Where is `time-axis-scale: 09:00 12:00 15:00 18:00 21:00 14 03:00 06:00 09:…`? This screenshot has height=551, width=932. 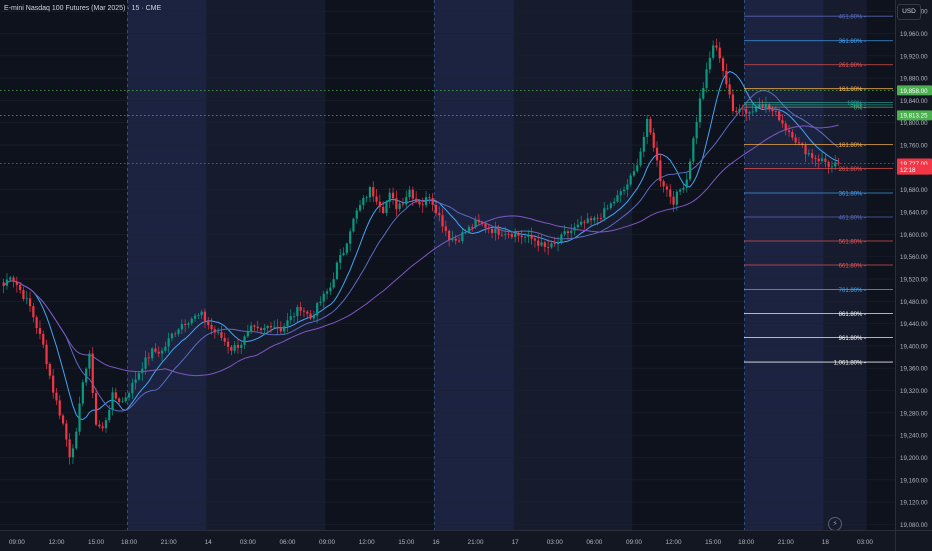
time-axis-scale: 09:00 12:00 15:00 18:00 21:00 14 03:00 06:00 09:… is located at coordinates (441, 542).